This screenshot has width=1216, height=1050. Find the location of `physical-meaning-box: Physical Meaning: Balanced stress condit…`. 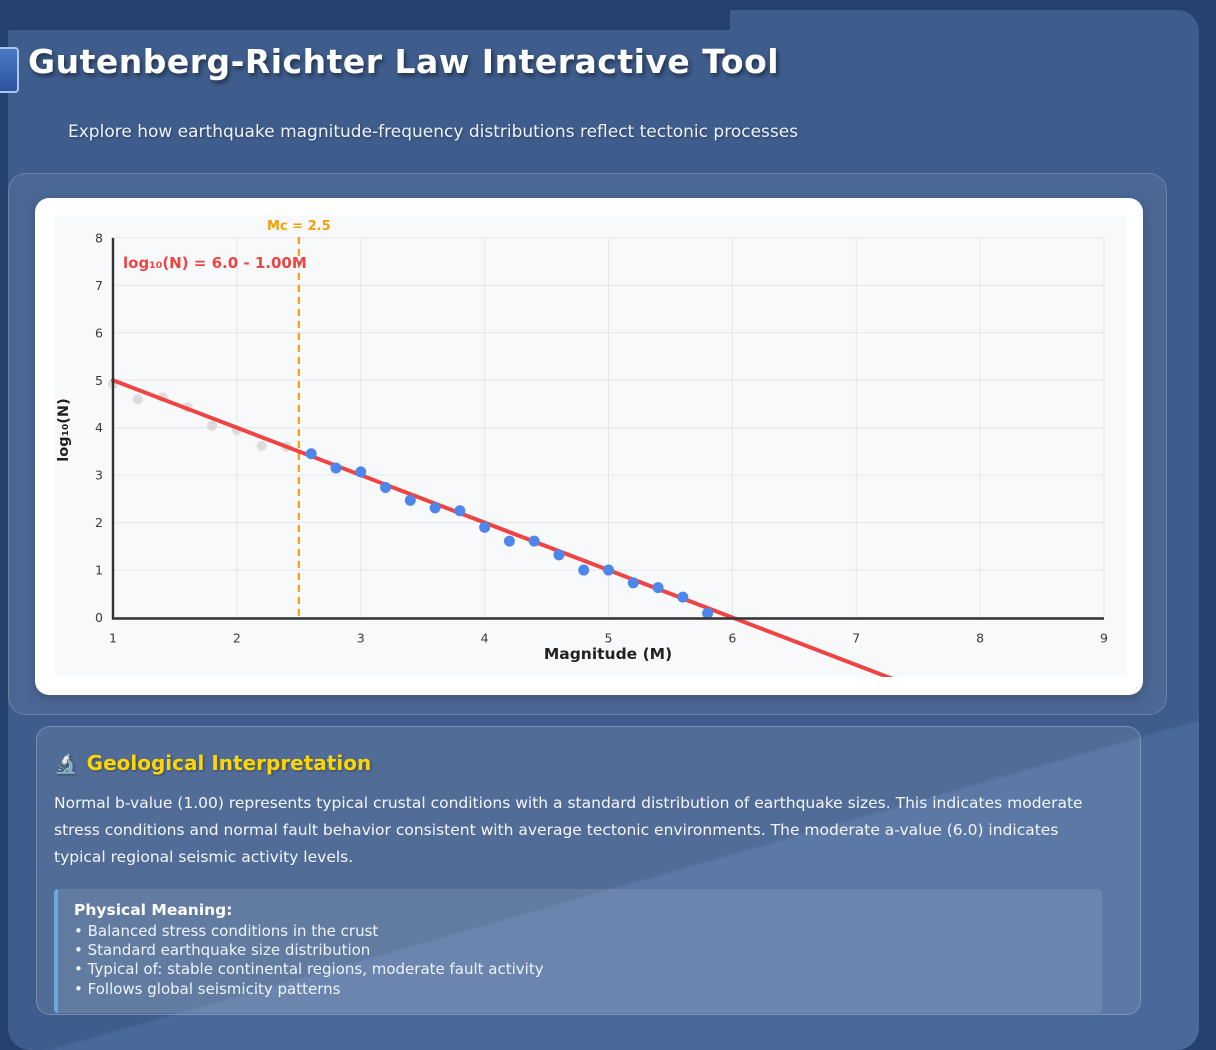

physical-meaning-box: Physical Meaning: Balanced stress condit… is located at coordinates (578, 951).